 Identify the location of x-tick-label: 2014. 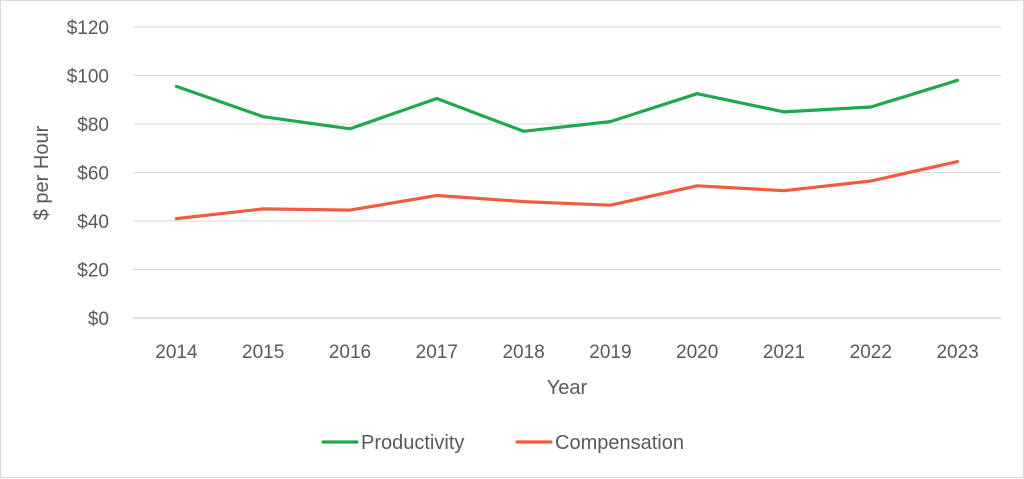
(176, 352).